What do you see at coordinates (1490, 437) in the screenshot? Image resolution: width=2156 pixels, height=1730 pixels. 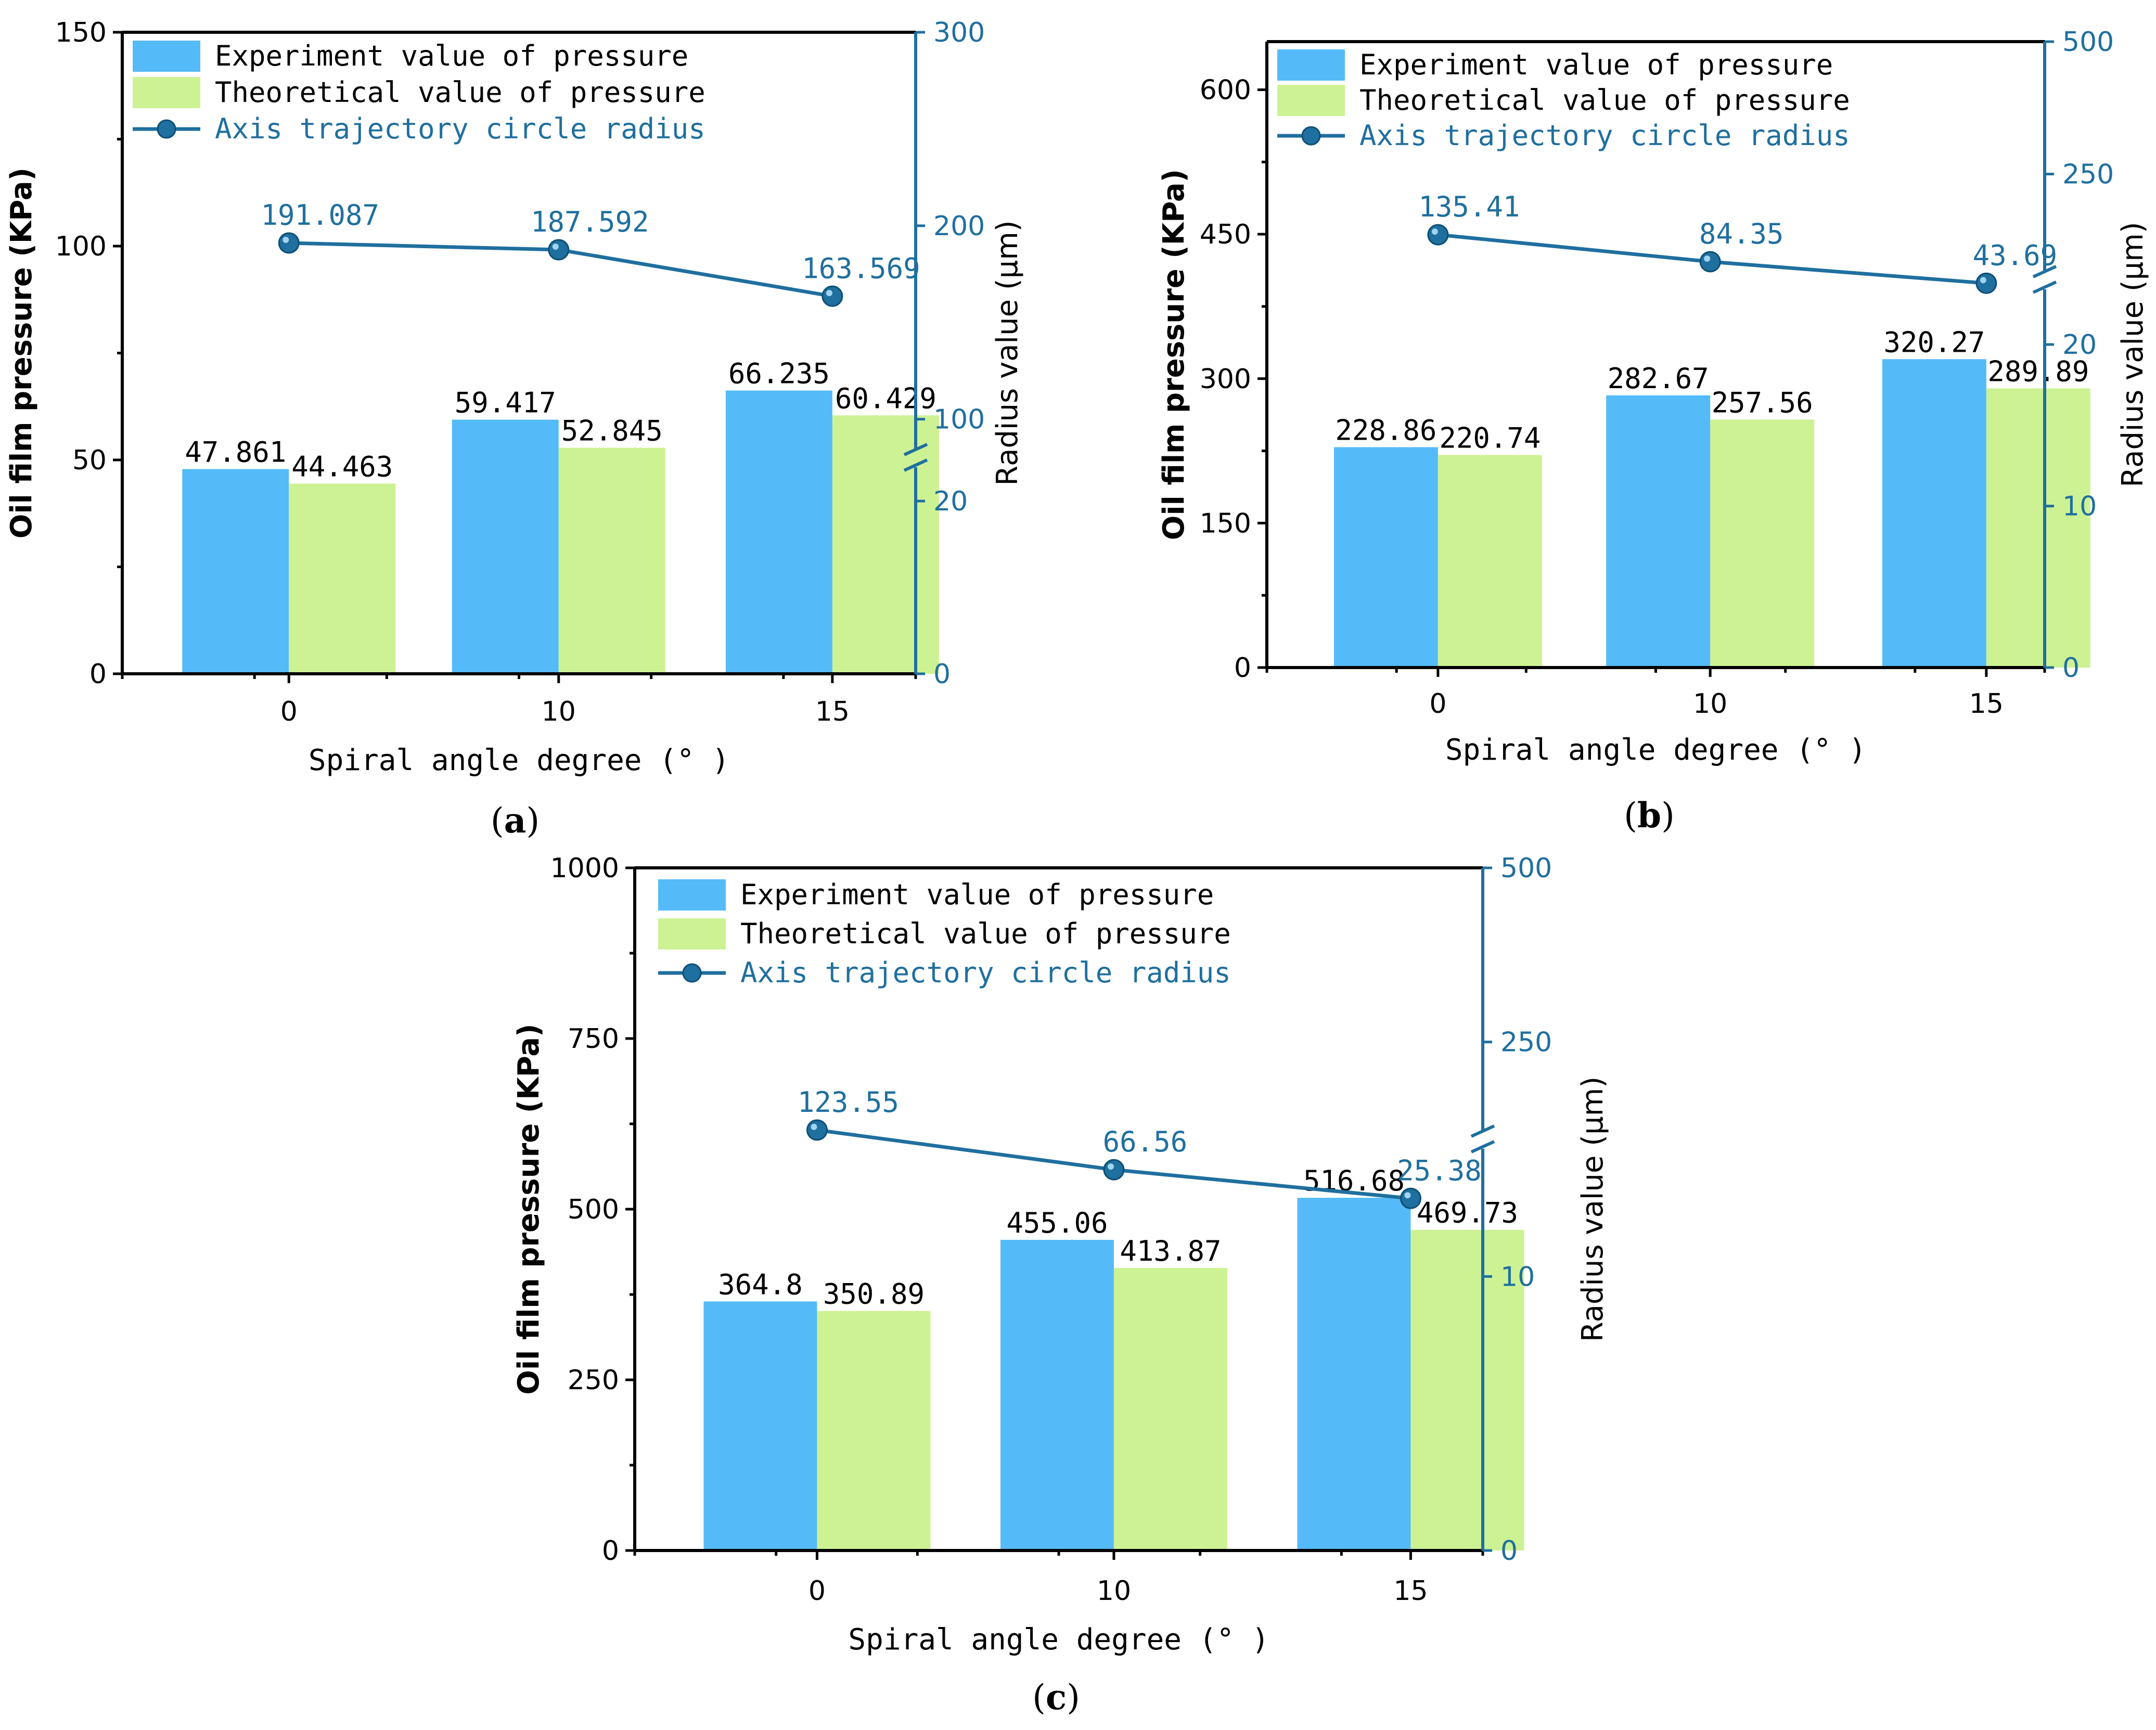 I see `bar-label-theoretical-0: 220.74` at bounding box center [1490, 437].